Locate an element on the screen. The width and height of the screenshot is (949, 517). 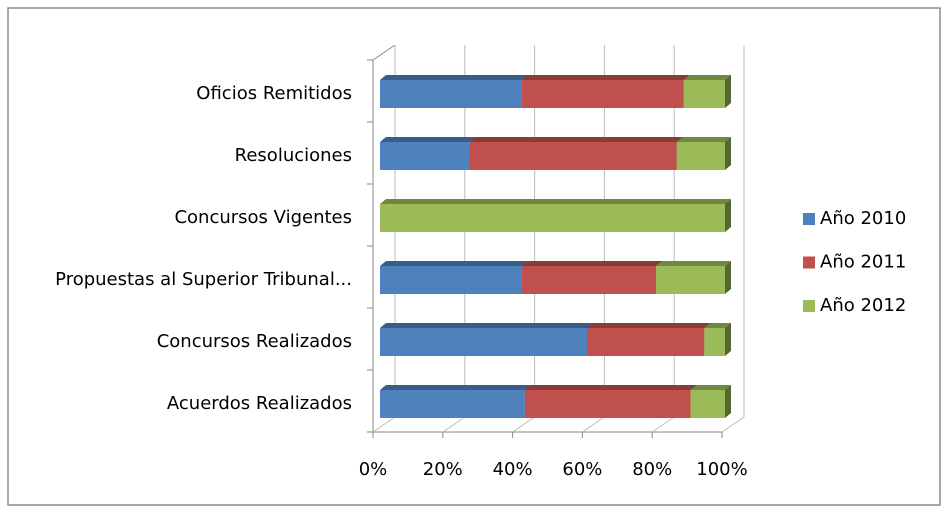
y-tick-label: Resoluciones is located at coordinates (293, 155).